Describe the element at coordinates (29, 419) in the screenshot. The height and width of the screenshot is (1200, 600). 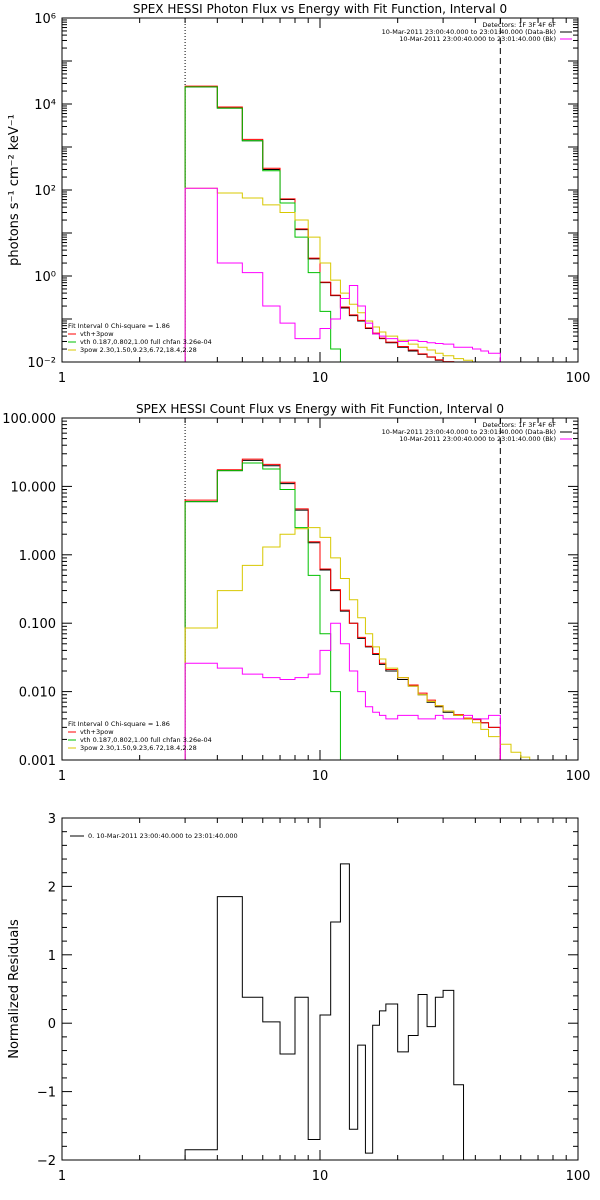
I see `y-tick-label: 100.000` at that location.